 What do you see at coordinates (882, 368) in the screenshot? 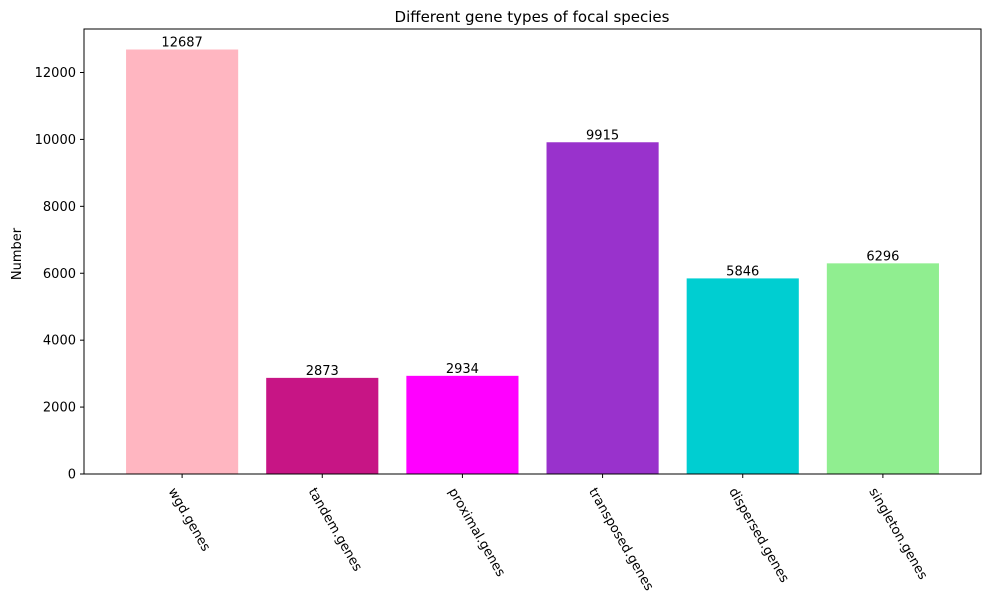
I see `bar-singleton-genes` at bounding box center [882, 368].